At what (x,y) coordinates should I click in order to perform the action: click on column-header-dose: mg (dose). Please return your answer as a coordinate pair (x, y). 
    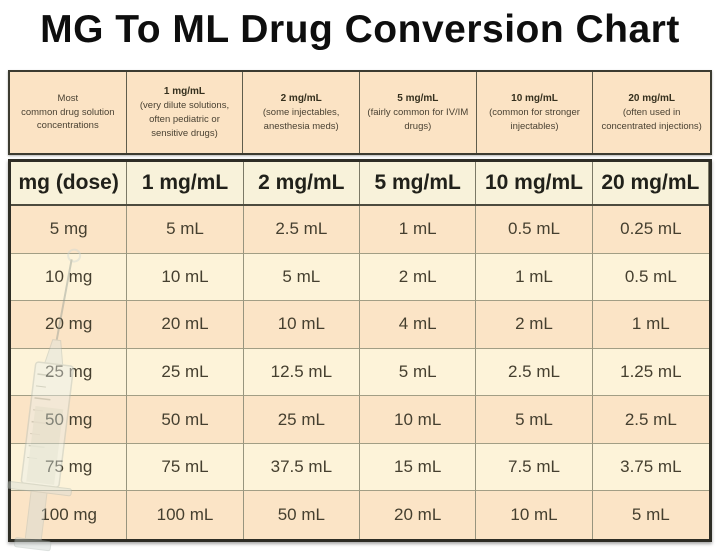
    Looking at the image, I should click on (69, 183).